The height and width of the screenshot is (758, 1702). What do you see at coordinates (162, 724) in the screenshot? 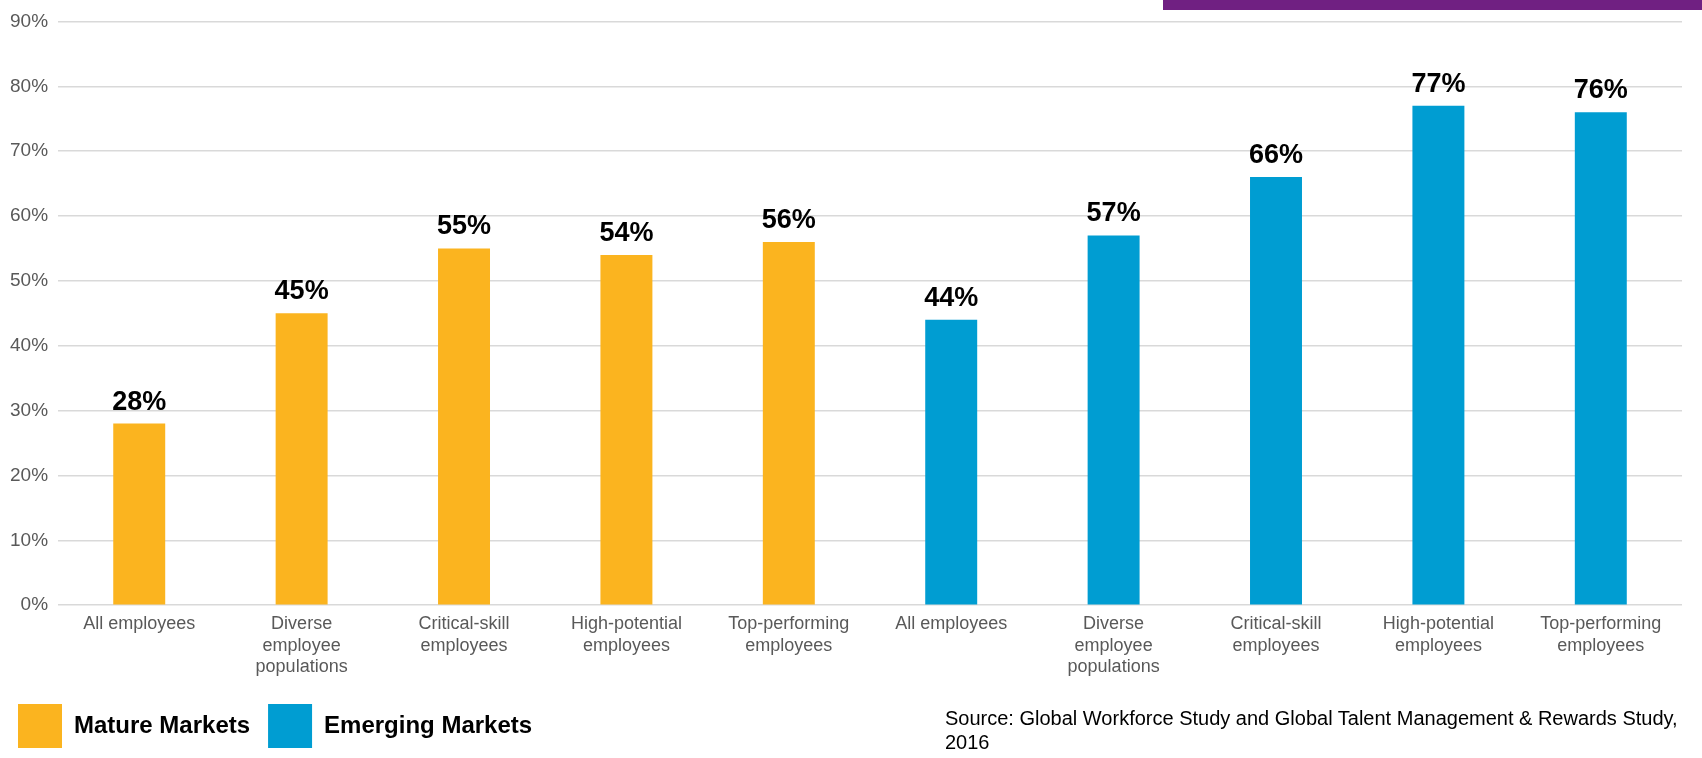
I see `legend-label: Mature Markets` at bounding box center [162, 724].